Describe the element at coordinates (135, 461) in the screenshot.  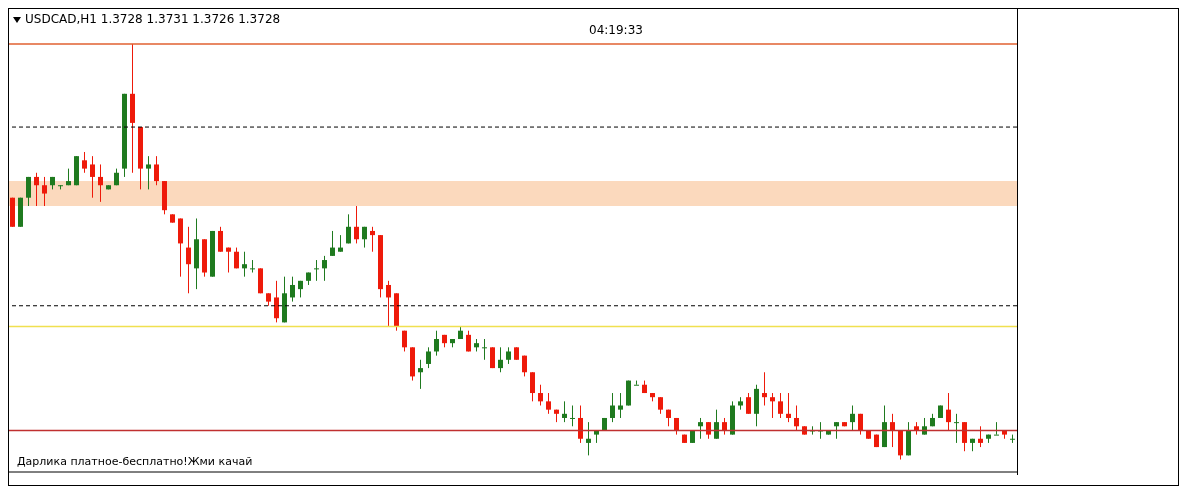
I see `annotation: Дарлика платное-бесплатно!Жми качай` at that location.